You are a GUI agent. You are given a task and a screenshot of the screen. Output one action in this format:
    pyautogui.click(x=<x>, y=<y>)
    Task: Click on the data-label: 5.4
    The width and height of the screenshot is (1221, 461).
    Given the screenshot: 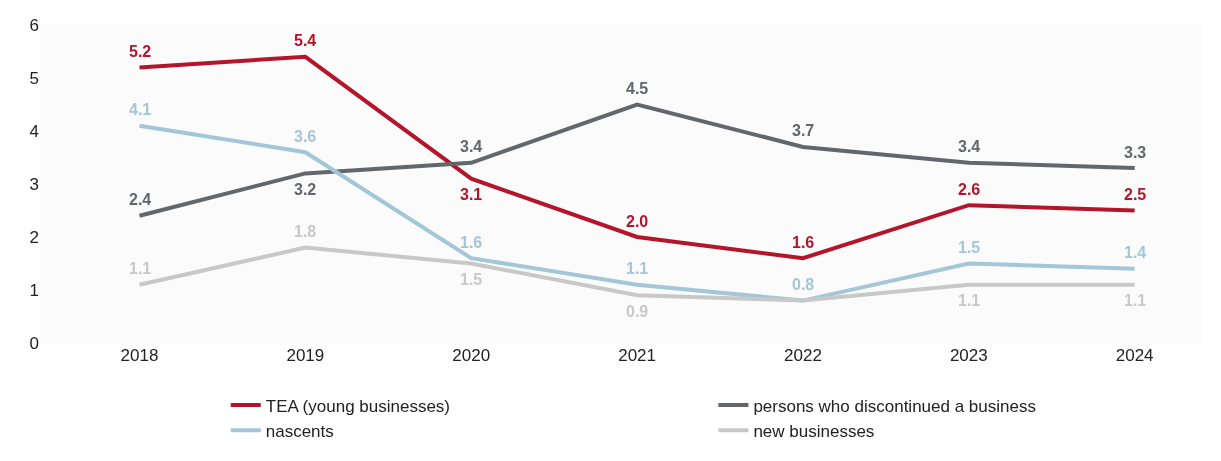 What is the action you would take?
    pyautogui.click(x=305, y=40)
    